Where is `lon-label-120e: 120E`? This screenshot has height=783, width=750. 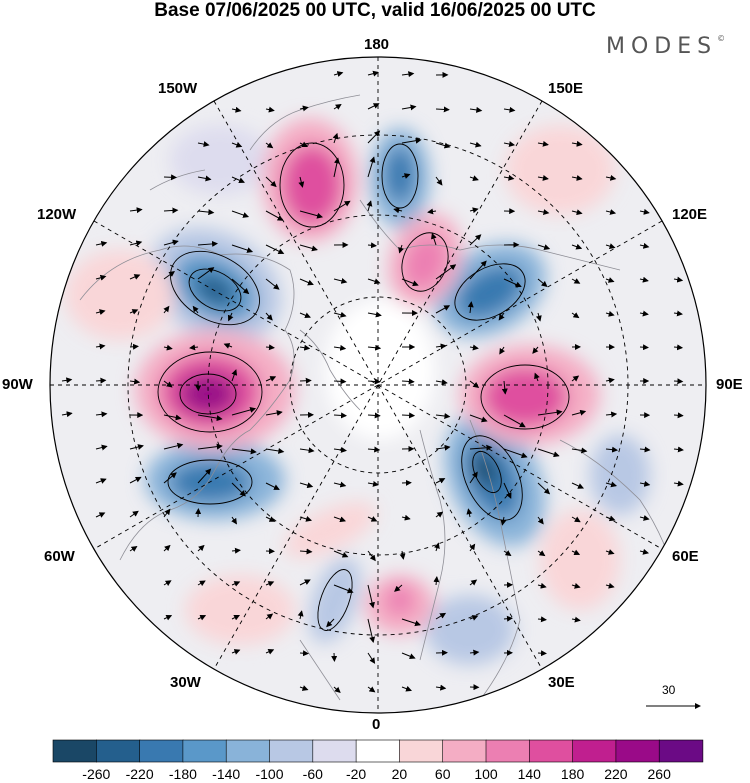
lon-label-120e: 120E is located at coordinates (690, 214).